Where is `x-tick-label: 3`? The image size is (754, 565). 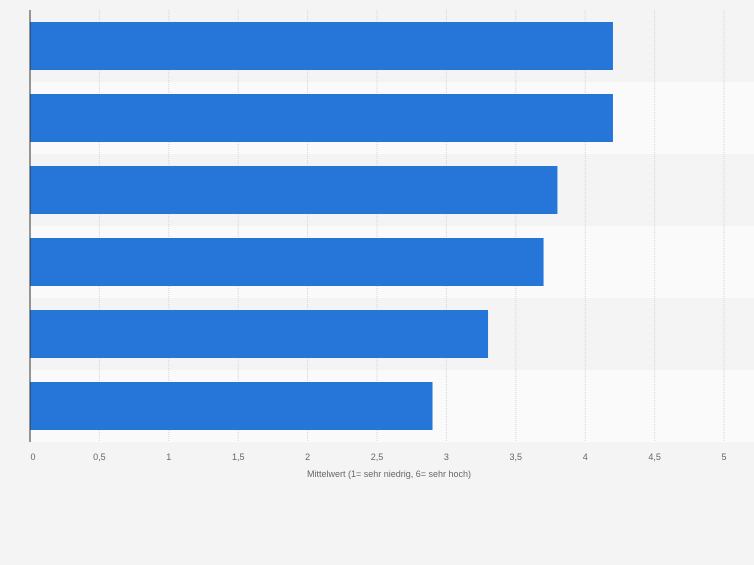
x-tick-label: 3 is located at coordinates (446, 457).